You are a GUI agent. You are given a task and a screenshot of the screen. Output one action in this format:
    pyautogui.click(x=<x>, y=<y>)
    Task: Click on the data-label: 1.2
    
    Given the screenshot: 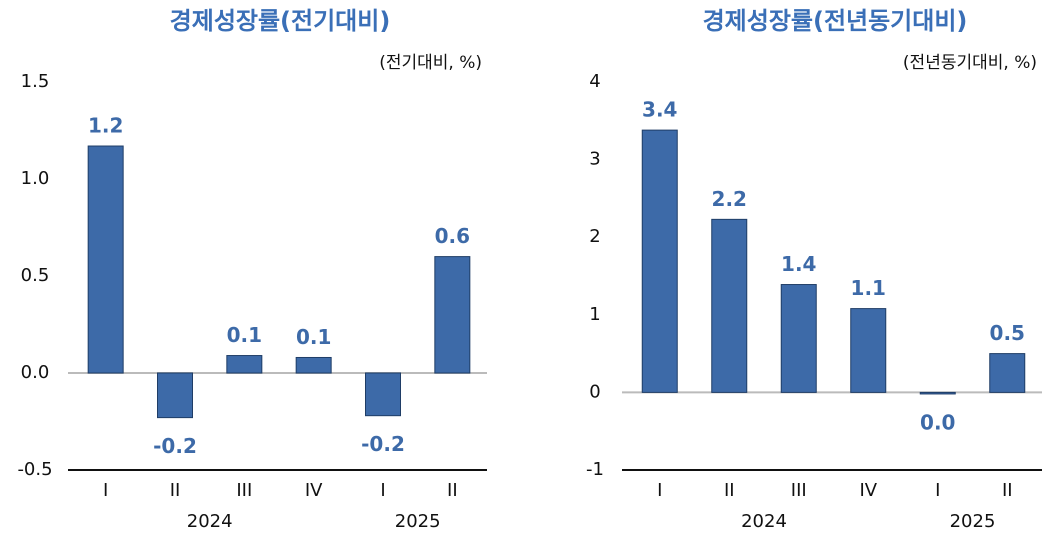 What is the action you would take?
    pyautogui.click(x=105, y=126)
    